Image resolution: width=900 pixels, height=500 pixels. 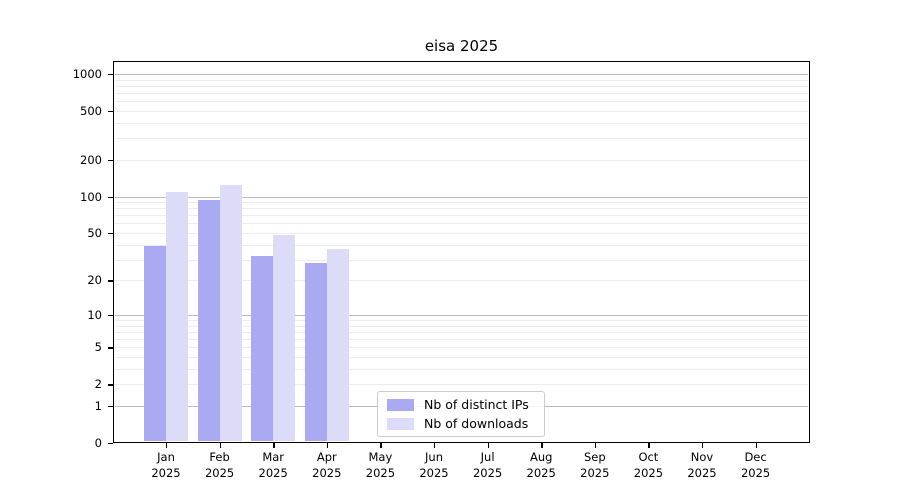 What do you see at coordinates (219, 465) in the screenshot?
I see `x-tick-label: Feb 2025` at bounding box center [219, 465].